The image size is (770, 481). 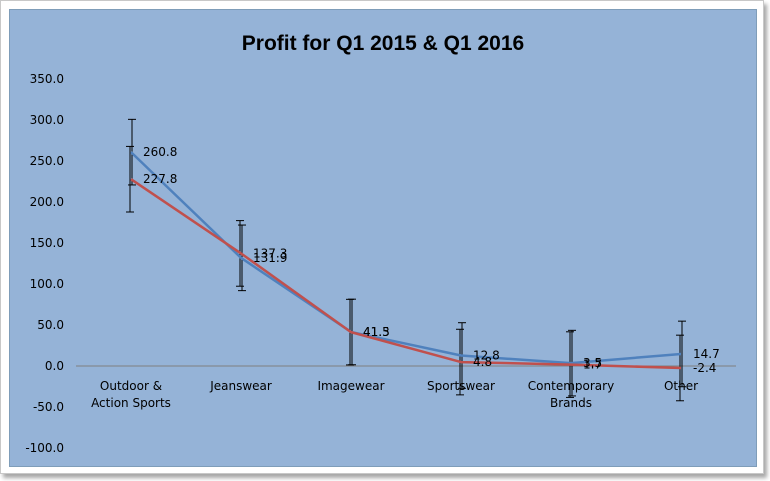 What do you see at coordinates (350, 386) in the screenshot?
I see `x-tick-label: Imagewear` at bounding box center [350, 386].